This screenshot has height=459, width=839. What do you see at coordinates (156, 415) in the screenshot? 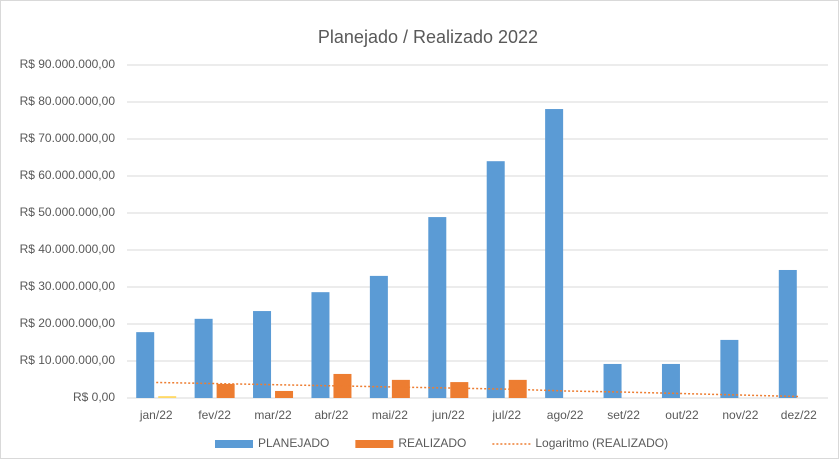
I see `x-tick-label: jan/22` at bounding box center [156, 415].